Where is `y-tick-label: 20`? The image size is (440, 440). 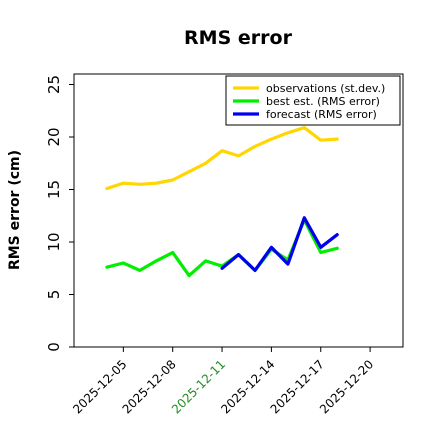 y-tick-label: 20 is located at coordinates (54, 136).